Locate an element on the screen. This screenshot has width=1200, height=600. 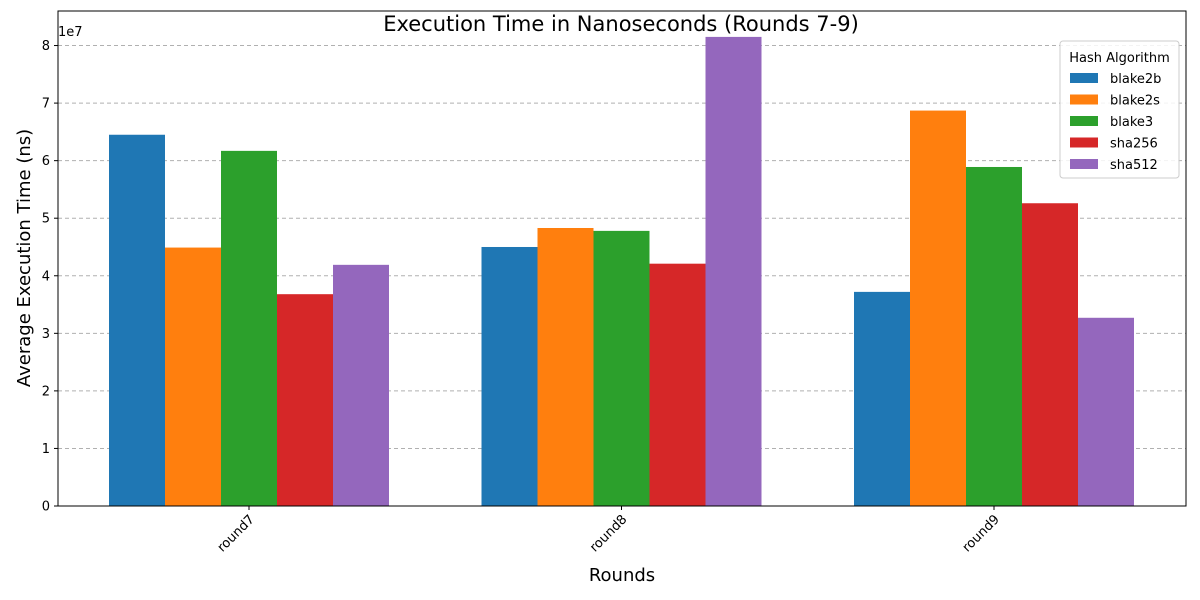
x-axis-title: Rounds is located at coordinates (622, 575).